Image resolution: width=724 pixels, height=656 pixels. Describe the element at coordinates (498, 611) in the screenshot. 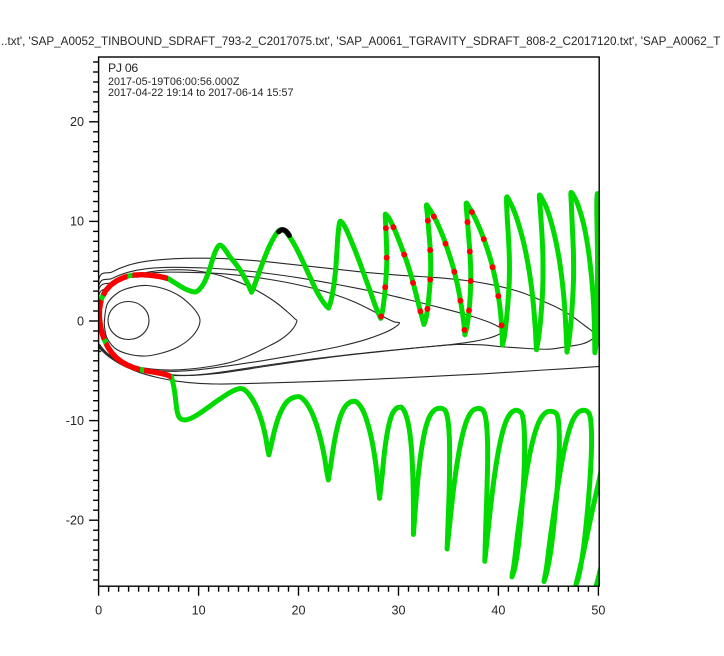

I see `svg-text: 40` at that location.